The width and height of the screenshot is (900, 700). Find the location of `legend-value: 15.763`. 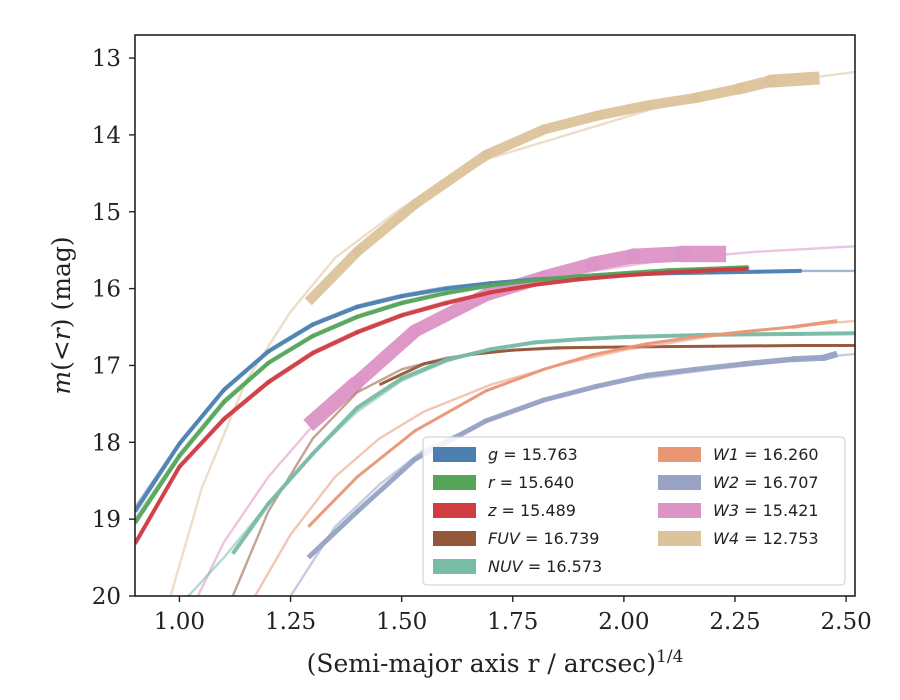

legend-value: 15.763 is located at coordinates (550, 454).